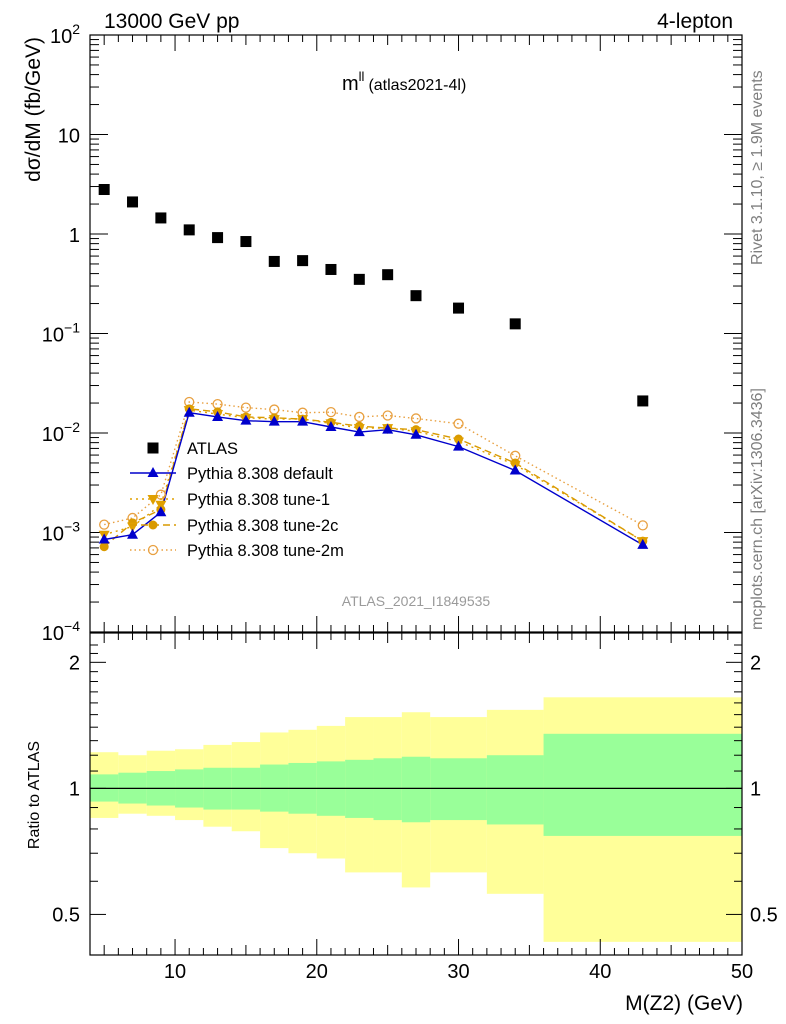 This screenshot has height=1024, width=786. I want to click on plot-title-sub: (atlas2021-4l), so click(417, 85).